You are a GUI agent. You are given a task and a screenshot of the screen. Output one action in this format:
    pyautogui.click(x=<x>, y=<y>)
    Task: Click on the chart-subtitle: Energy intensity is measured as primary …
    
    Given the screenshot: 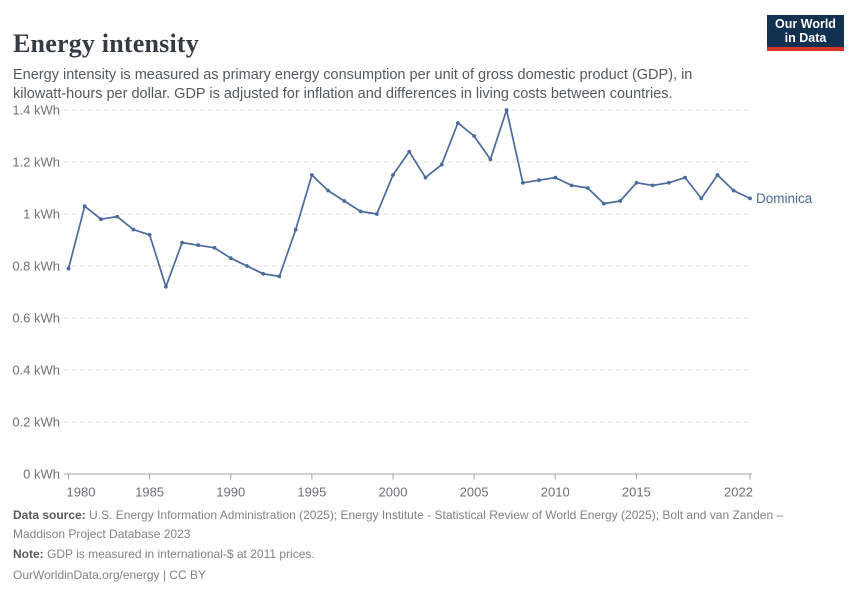 What is the action you would take?
    pyautogui.click(x=353, y=84)
    